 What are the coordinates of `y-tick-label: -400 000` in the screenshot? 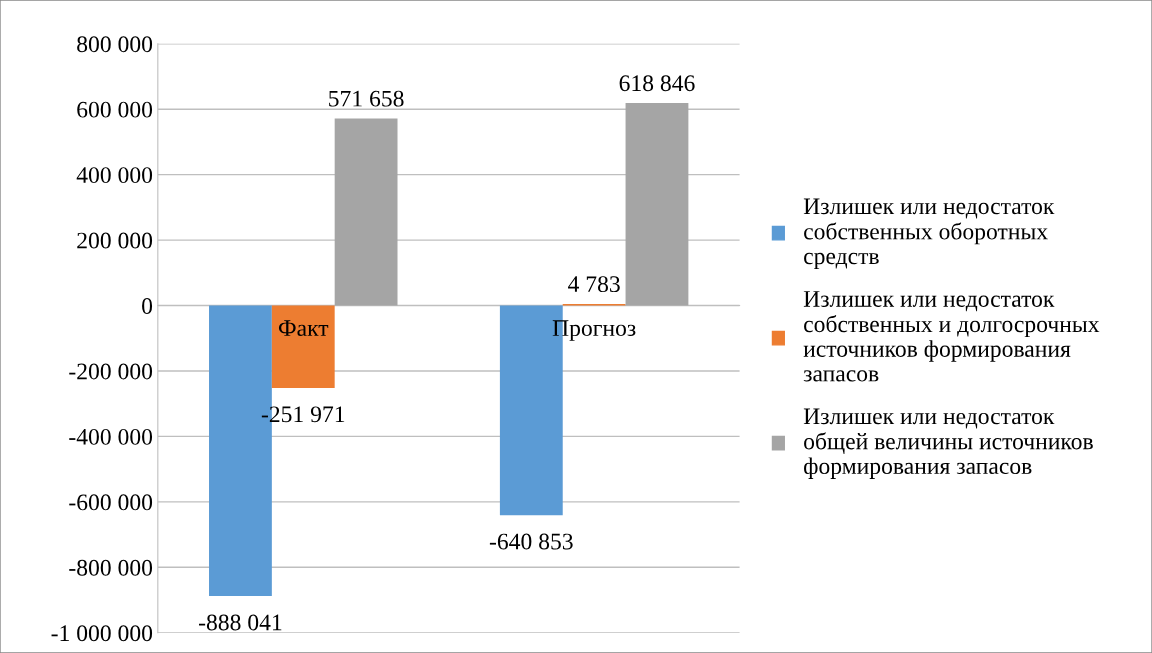 It's located at (111, 436).